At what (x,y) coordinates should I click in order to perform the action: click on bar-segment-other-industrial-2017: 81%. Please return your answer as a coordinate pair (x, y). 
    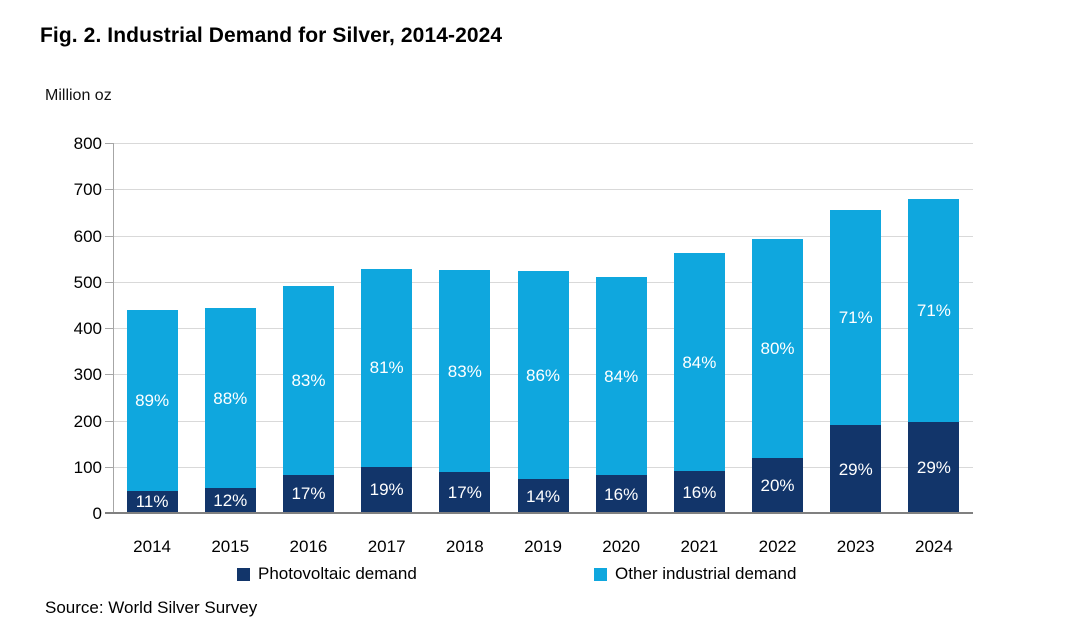
    Looking at the image, I should click on (387, 368).